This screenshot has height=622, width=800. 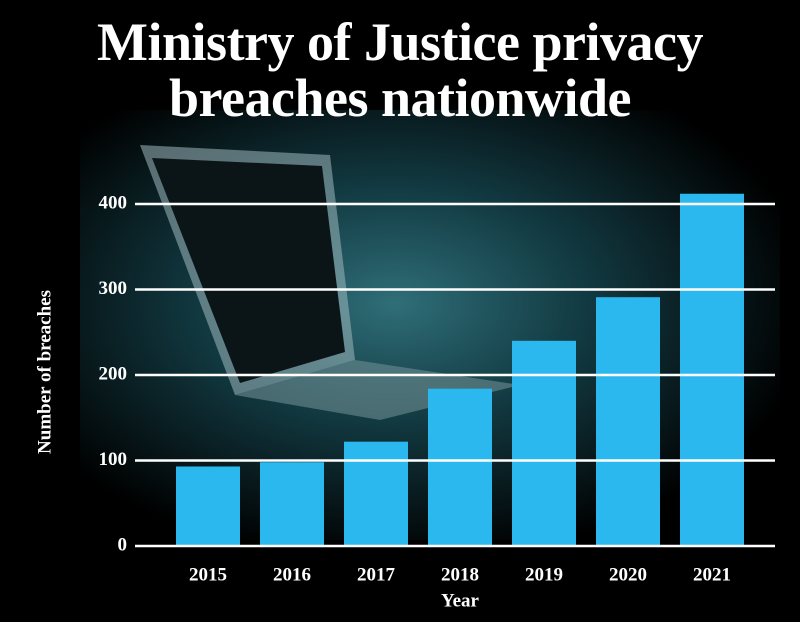 I want to click on x-tick-label: 2016, so click(x=292, y=574).